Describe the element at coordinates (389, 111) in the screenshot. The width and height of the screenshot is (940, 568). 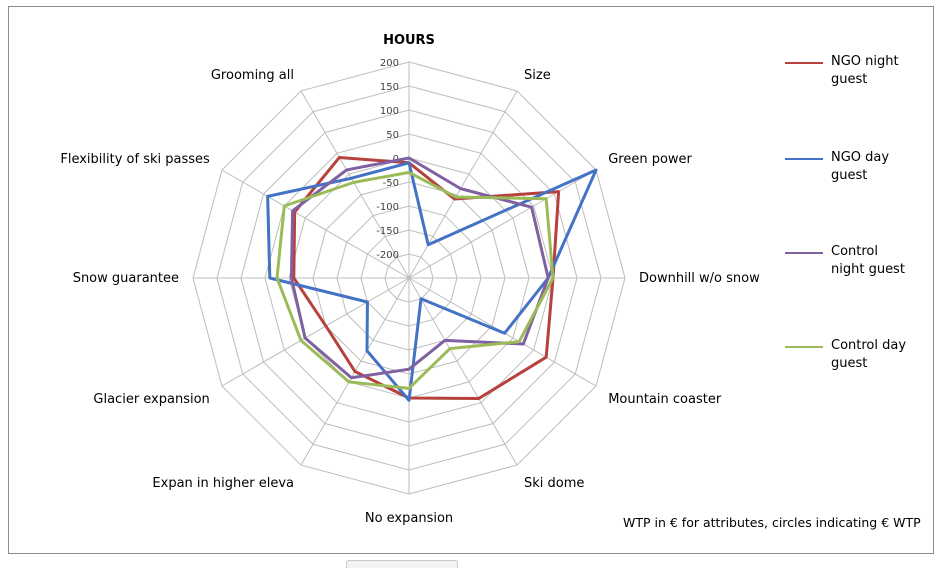
I see `tick-label: 100` at that location.